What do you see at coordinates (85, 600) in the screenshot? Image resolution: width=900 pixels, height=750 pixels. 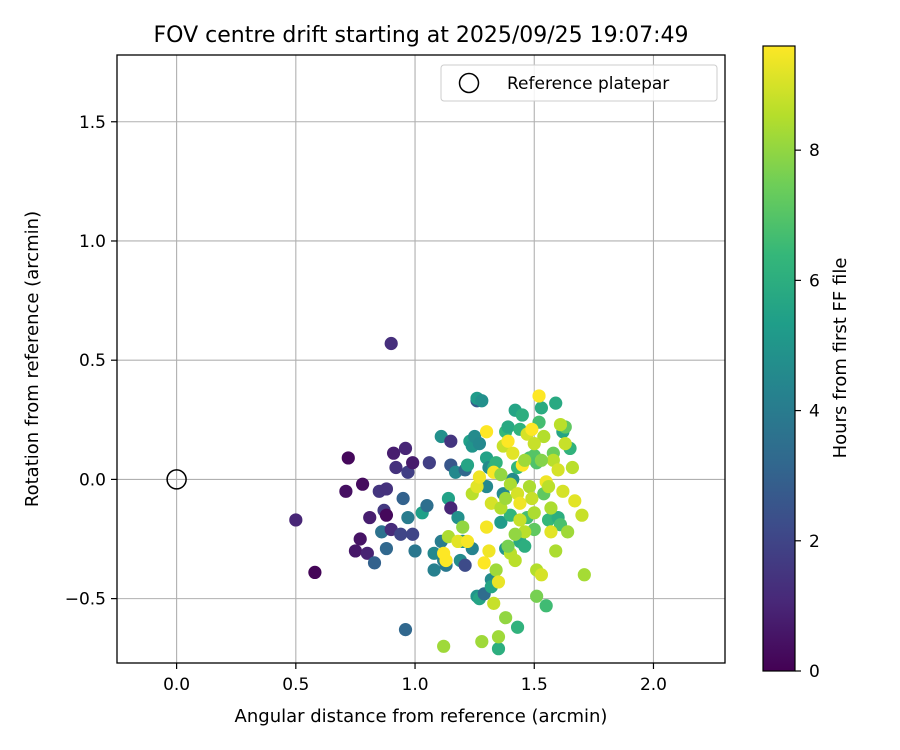 I see `y-tick-label: −0.5` at bounding box center [85, 600].